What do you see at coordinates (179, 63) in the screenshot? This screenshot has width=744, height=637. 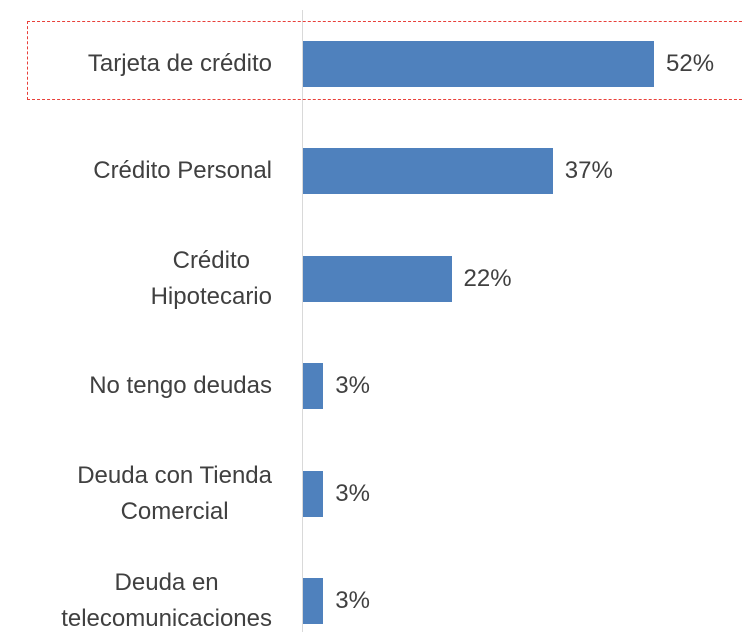 I see `category-label: Tarjeta de crédito` at bounding box center [179, 63].